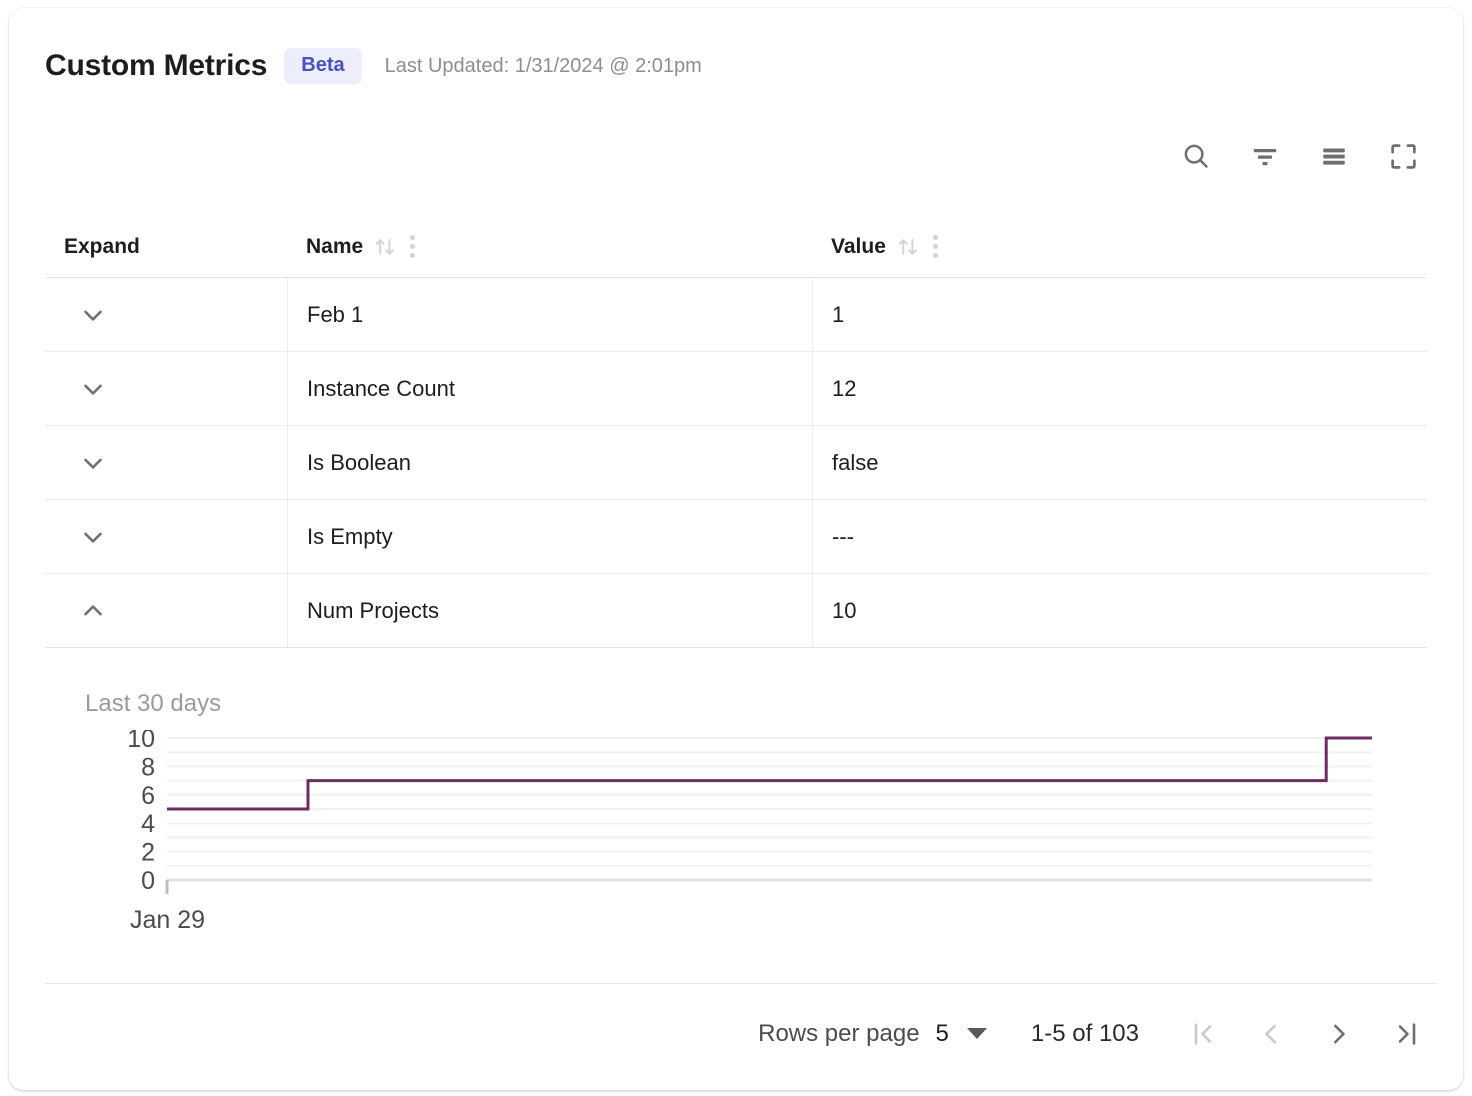 The height and width of the screenshot is (1096, 1472). I want to click on column-header-name: Name, so click(549, 247).